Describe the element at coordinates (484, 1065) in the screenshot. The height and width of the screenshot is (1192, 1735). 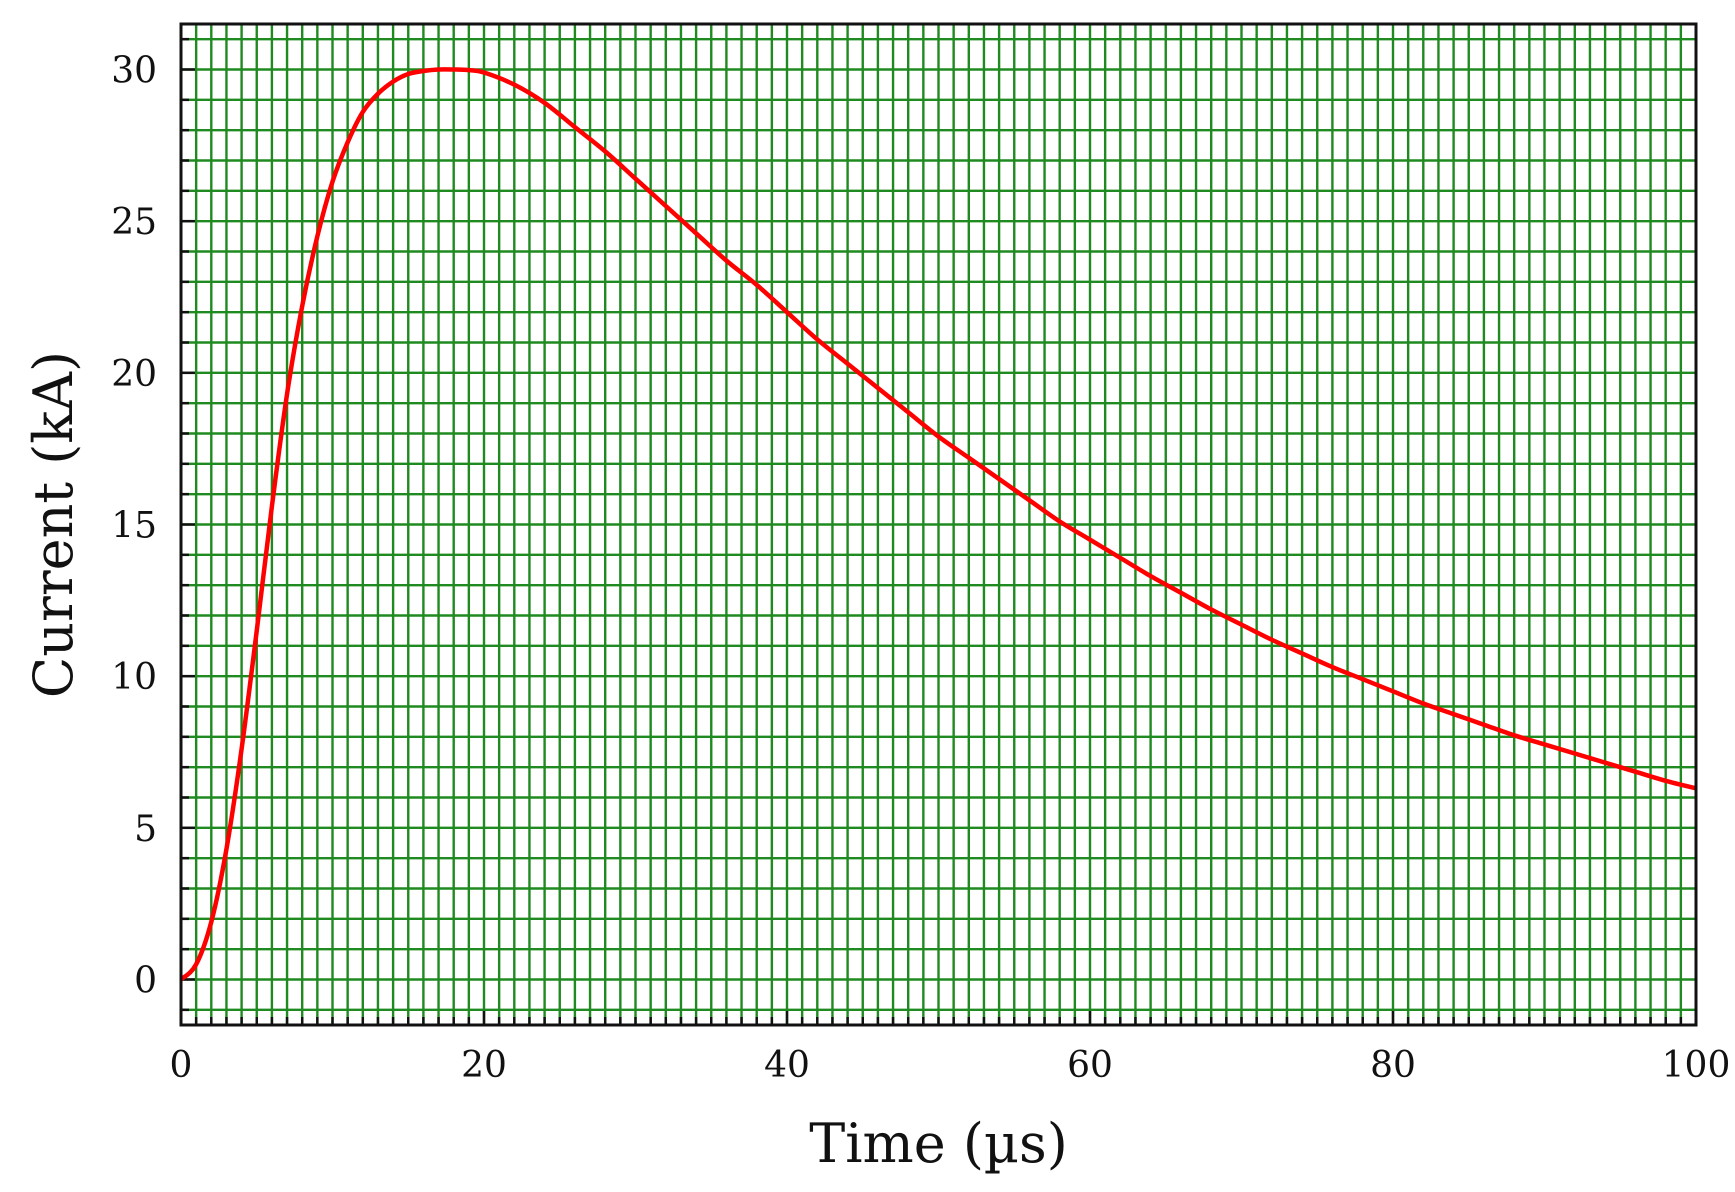
I see `x-tick-label: 20` at that location.